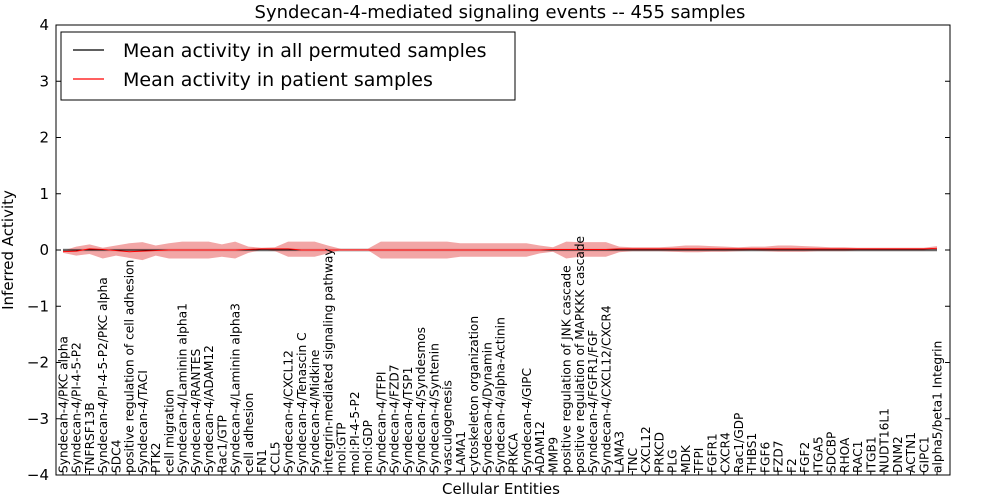 This screenshot has width=1000, height=500. I want to click on x-tick-label: Syndecan-4/ADAM12, so click(209, 409).